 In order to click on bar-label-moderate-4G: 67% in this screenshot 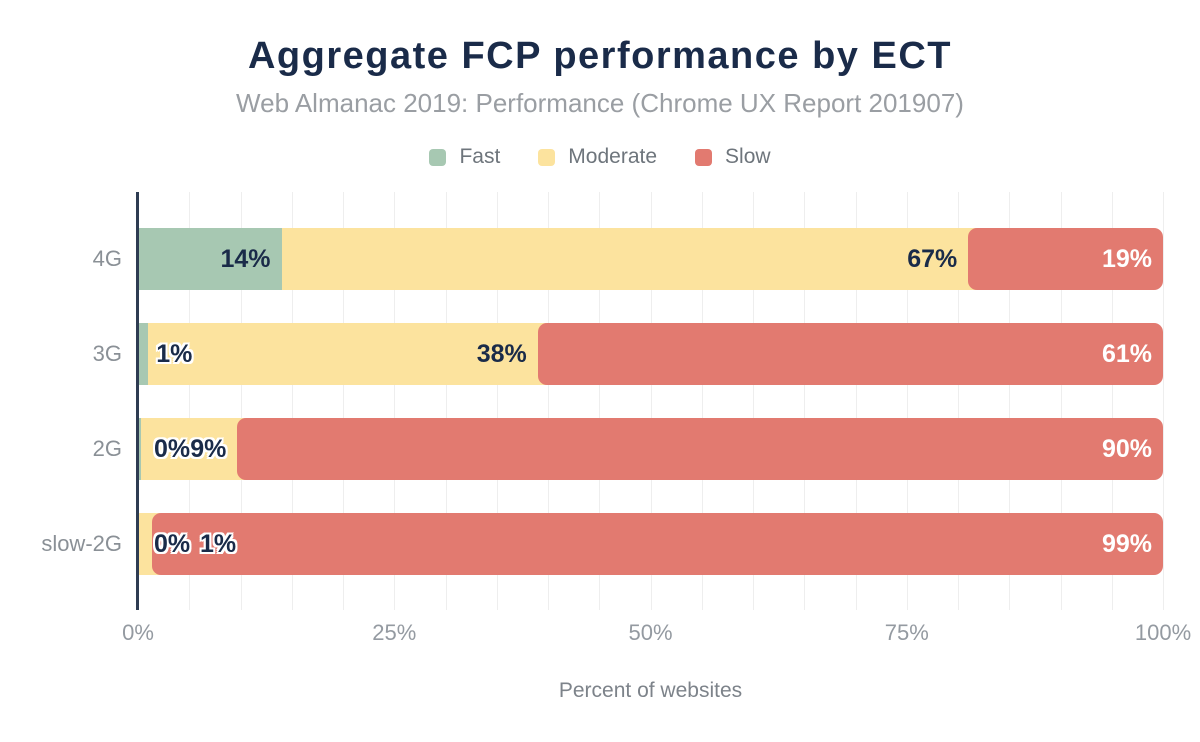, I will do `click(932, 259)`.